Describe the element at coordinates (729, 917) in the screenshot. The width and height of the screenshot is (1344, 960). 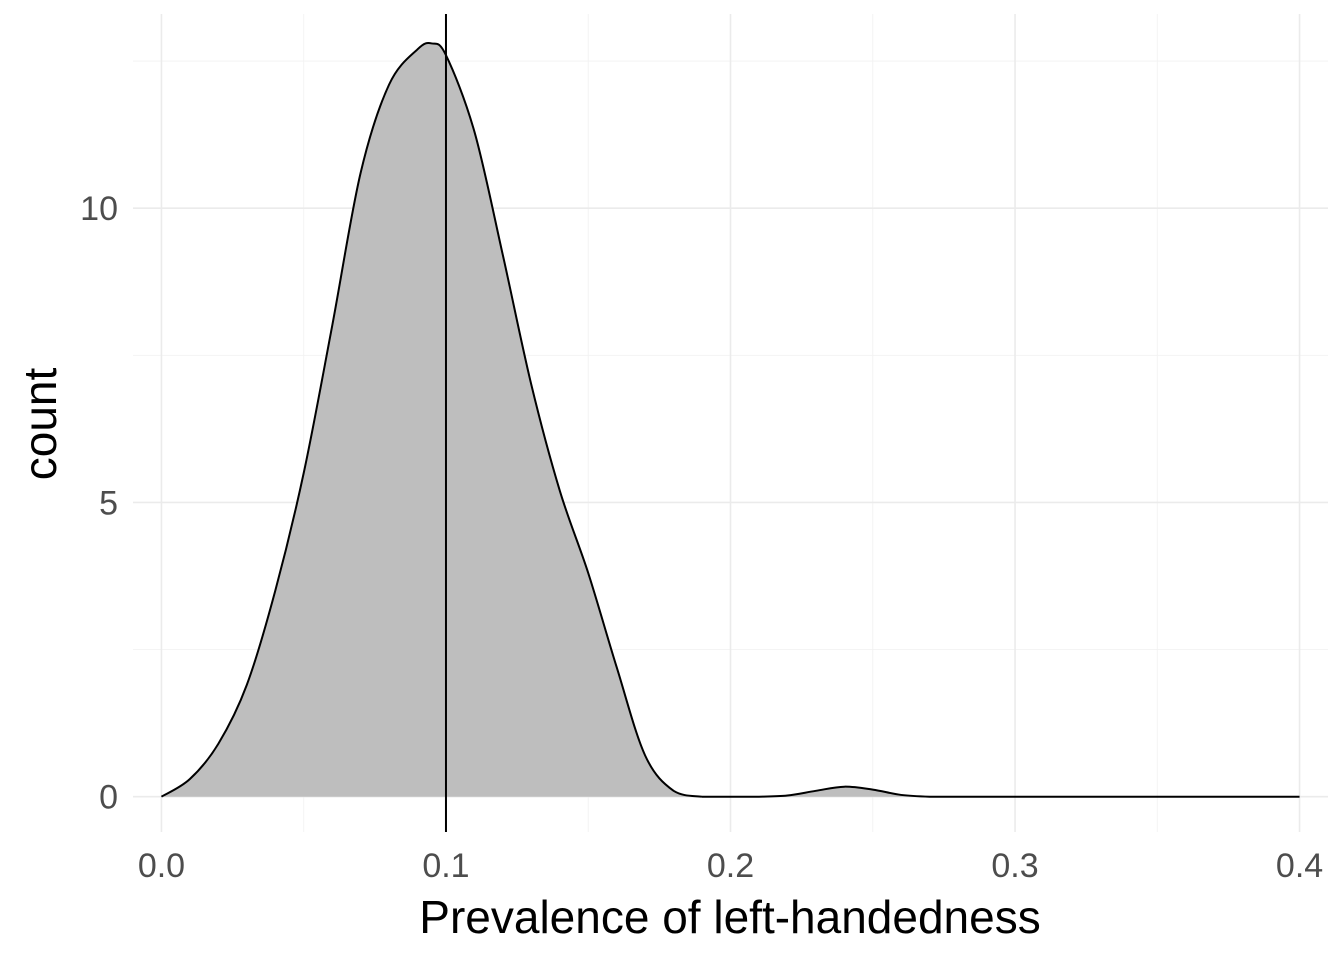
I see `x-axis-title: Prevalence of left-handedness` at that location.